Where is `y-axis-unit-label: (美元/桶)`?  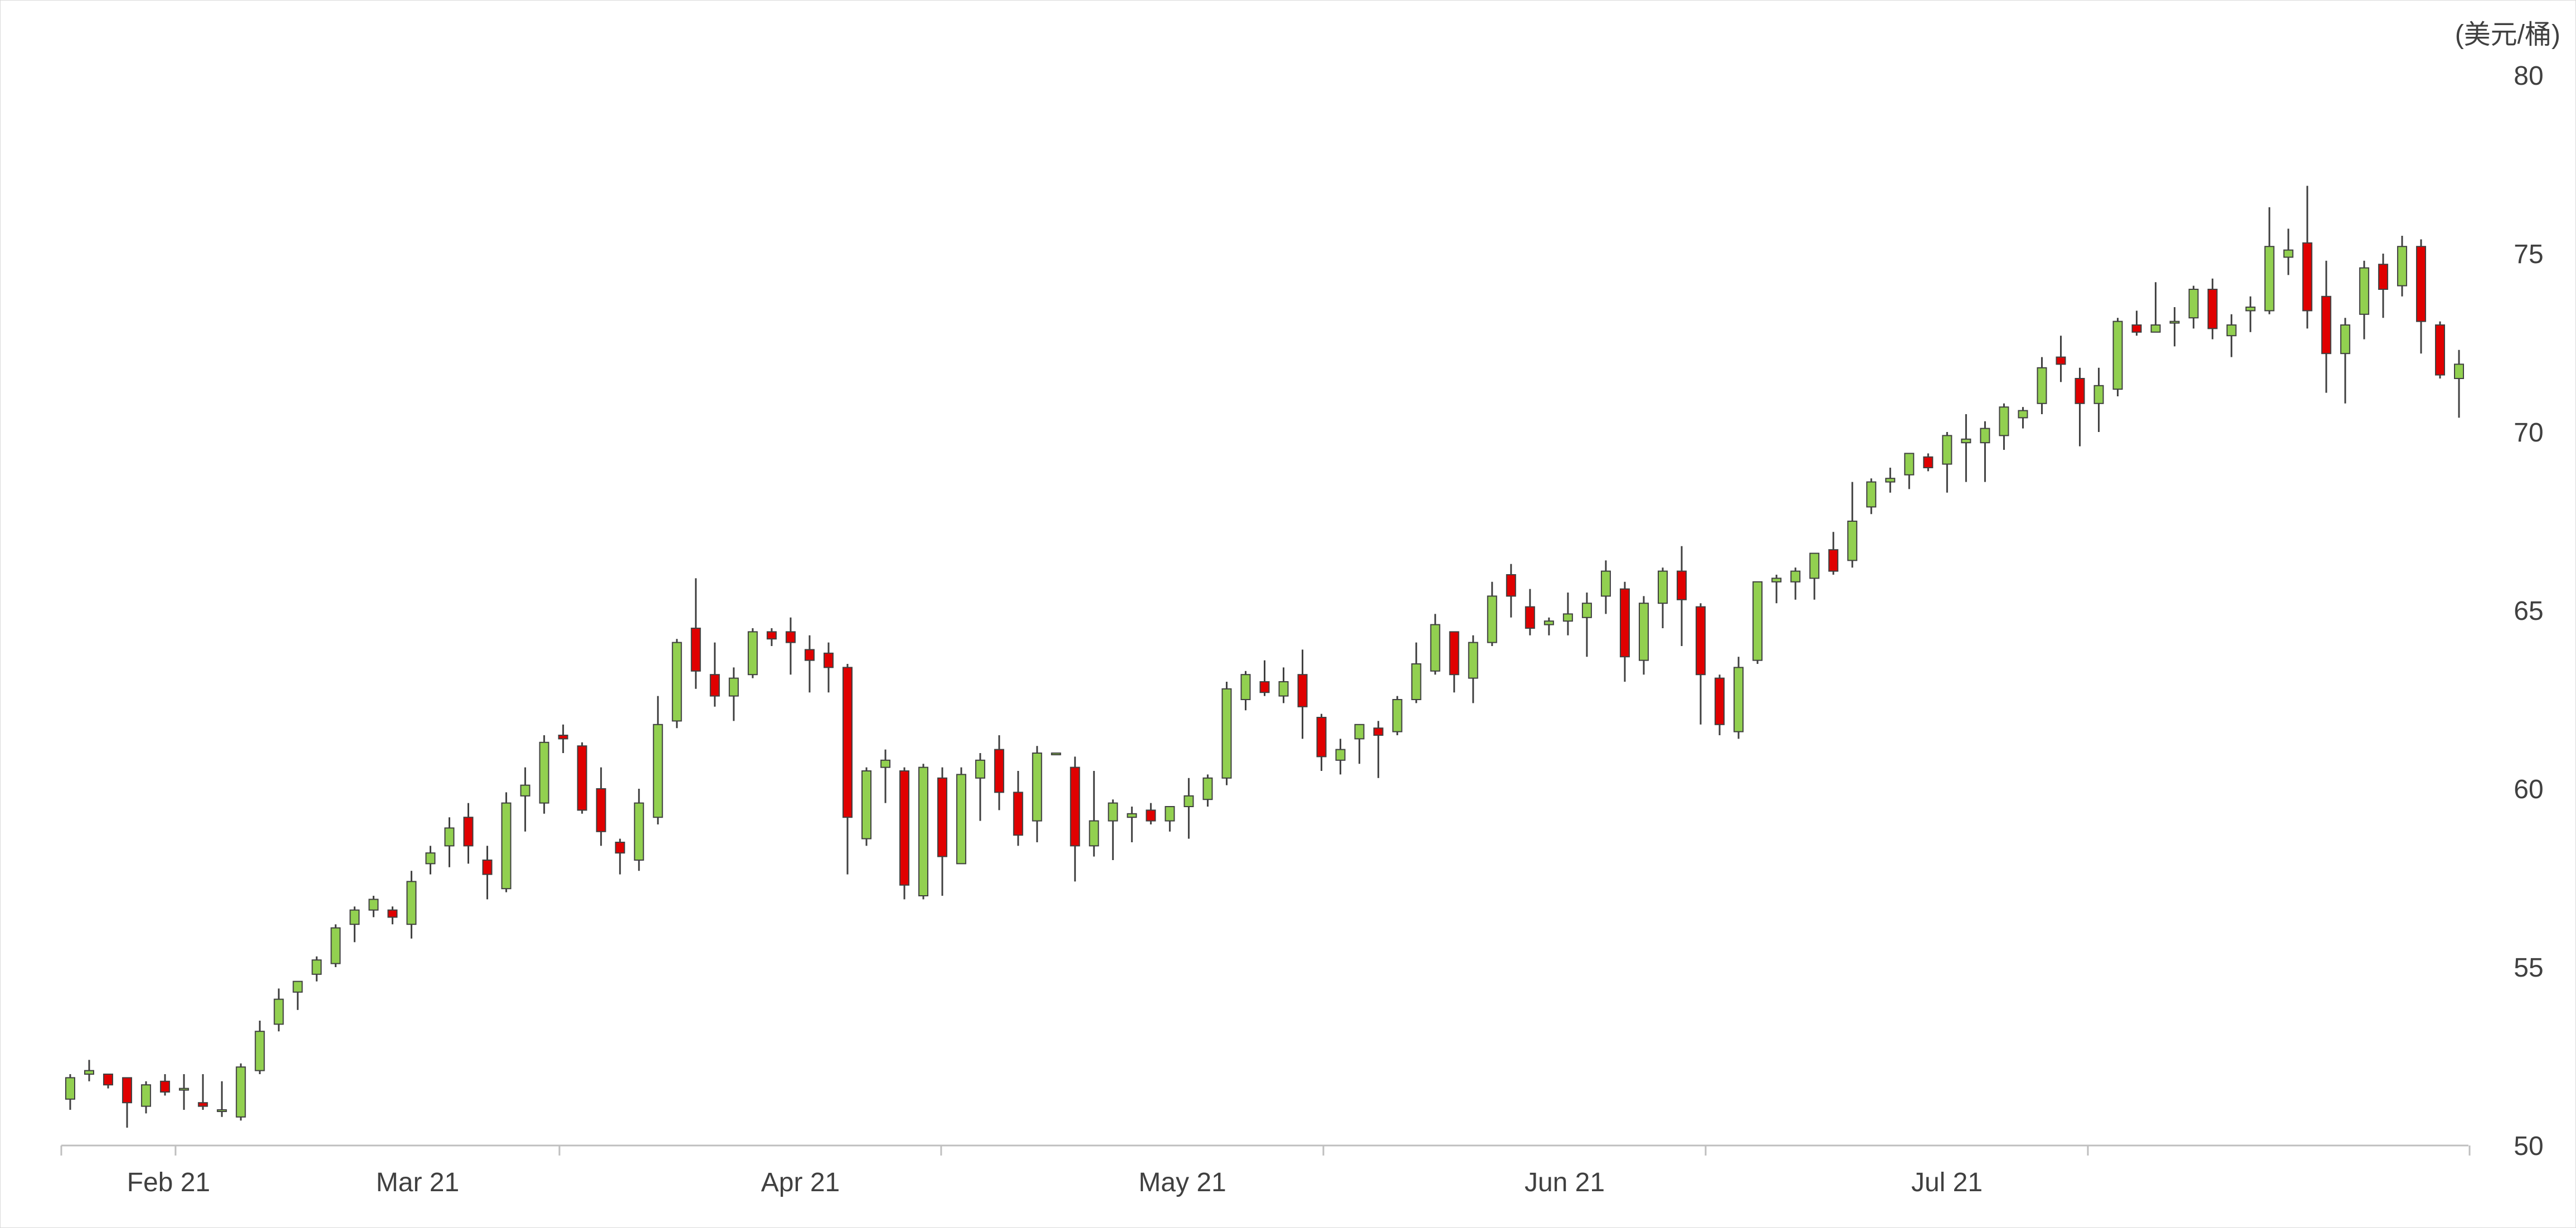 y-axis-unit-label: (美元/桶) is located at coordinates (2508, 35).